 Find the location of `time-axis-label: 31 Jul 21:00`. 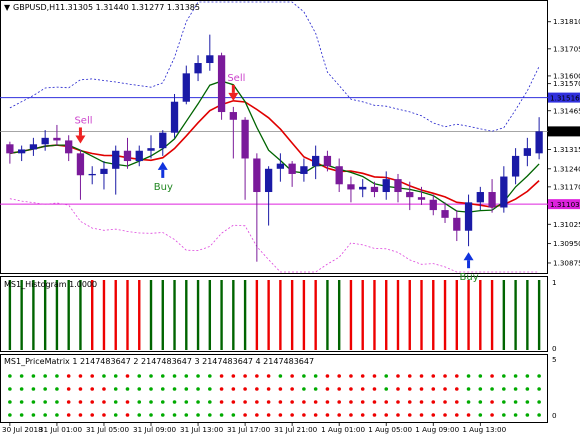

time-axis-label: 31 Jul 21:00 is located at coordinates (296, 429).